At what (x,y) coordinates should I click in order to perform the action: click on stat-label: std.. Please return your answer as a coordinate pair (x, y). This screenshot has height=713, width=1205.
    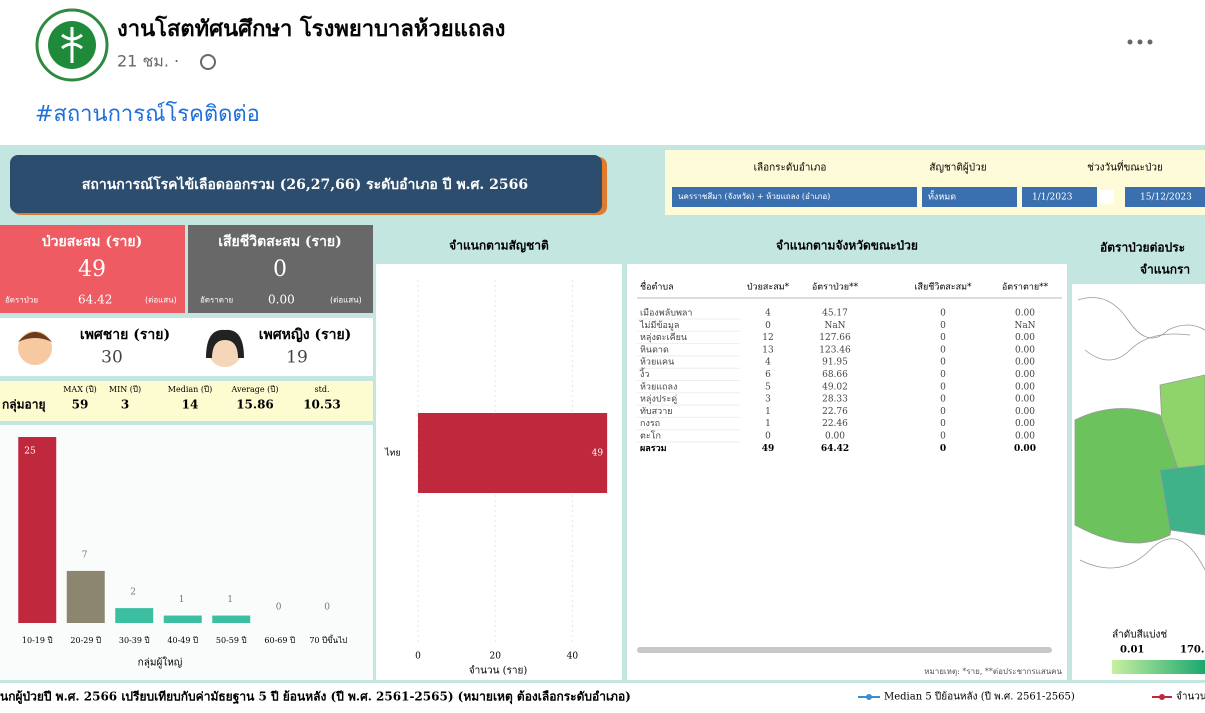
    Looking at the image, I should click on (322, 389).